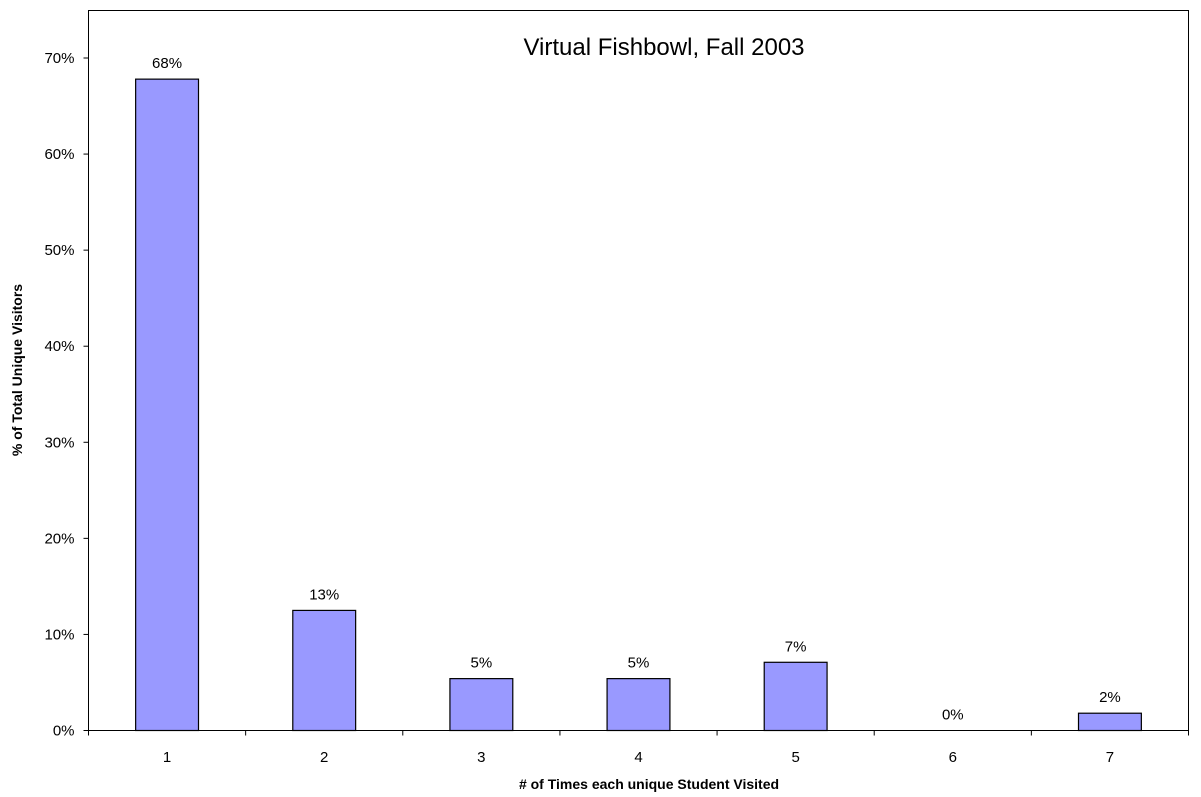 This screenshot has width=1201, height=797. What do you see at coordinates (59, 442) in the screenshot?
I see `y-tick-label: 30%` at bounding box center [59, 442].